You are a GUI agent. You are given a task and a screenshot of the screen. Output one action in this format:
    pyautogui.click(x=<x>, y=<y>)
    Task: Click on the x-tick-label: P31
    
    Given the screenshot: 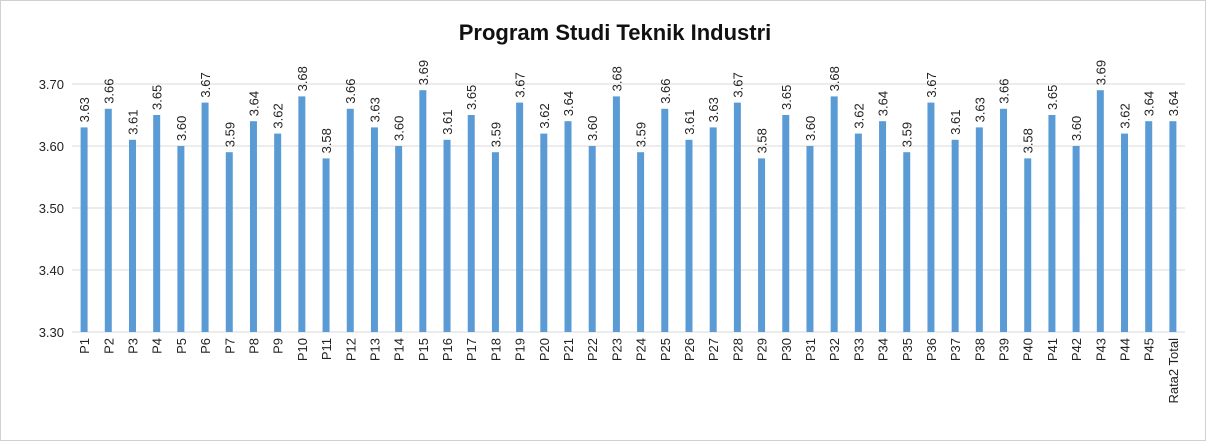 What is the action you would take?
    pyautogui.click(x=810, y=349)
    